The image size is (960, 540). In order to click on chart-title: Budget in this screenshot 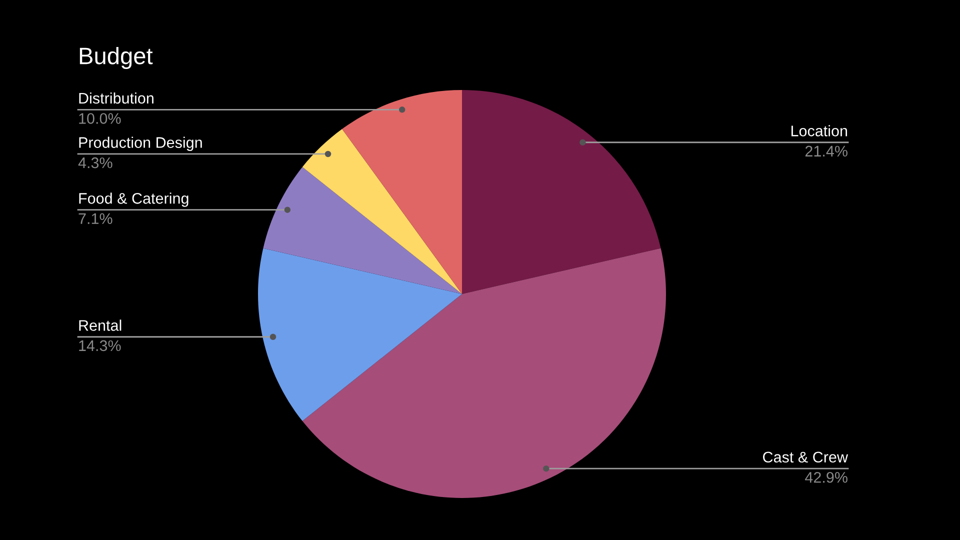, I will do `click(116, 58)`.